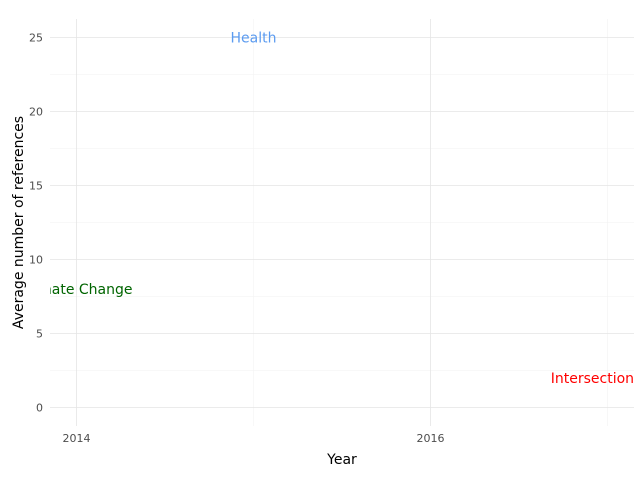  I want to click on point-label: Intersectionality, so click(595, 379).